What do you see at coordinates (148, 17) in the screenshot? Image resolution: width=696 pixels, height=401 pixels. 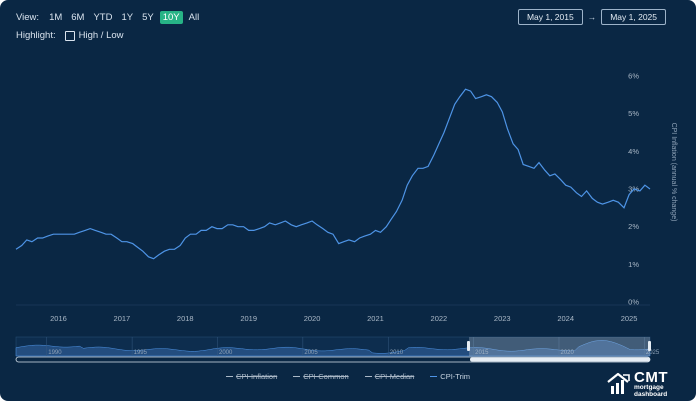 I see `range-button-5y: 5Y` at bounding box center [148, 17].